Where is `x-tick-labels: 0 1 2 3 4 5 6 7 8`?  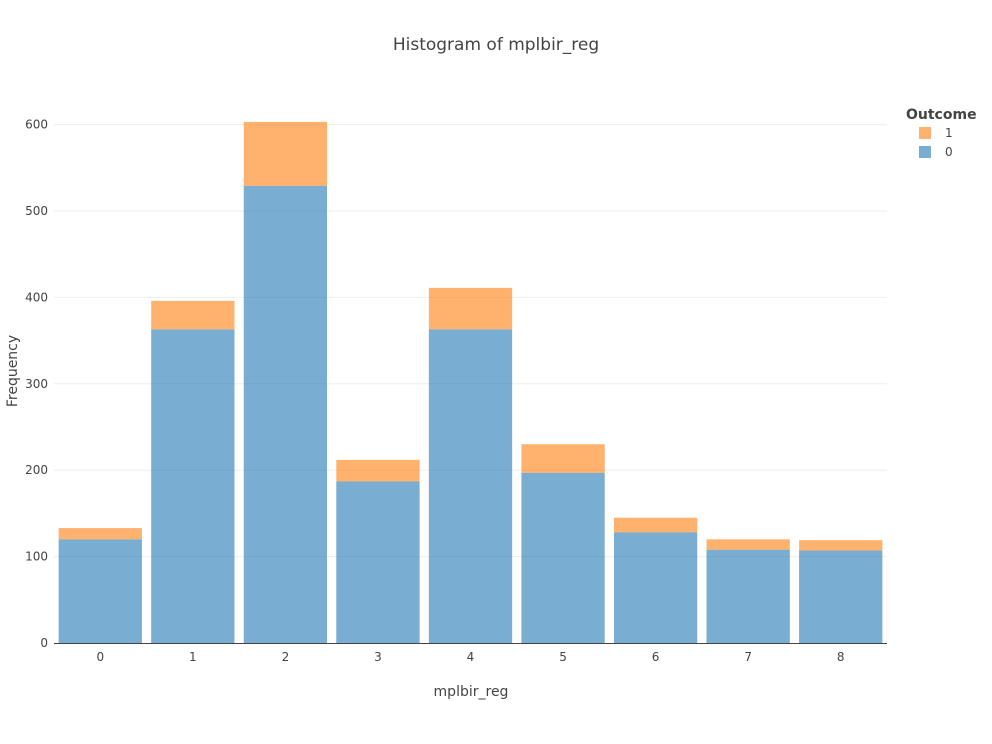
x-tick-labels: 0 1 2 3 4 5 6 7 8 is located at coordinates (470, 657).